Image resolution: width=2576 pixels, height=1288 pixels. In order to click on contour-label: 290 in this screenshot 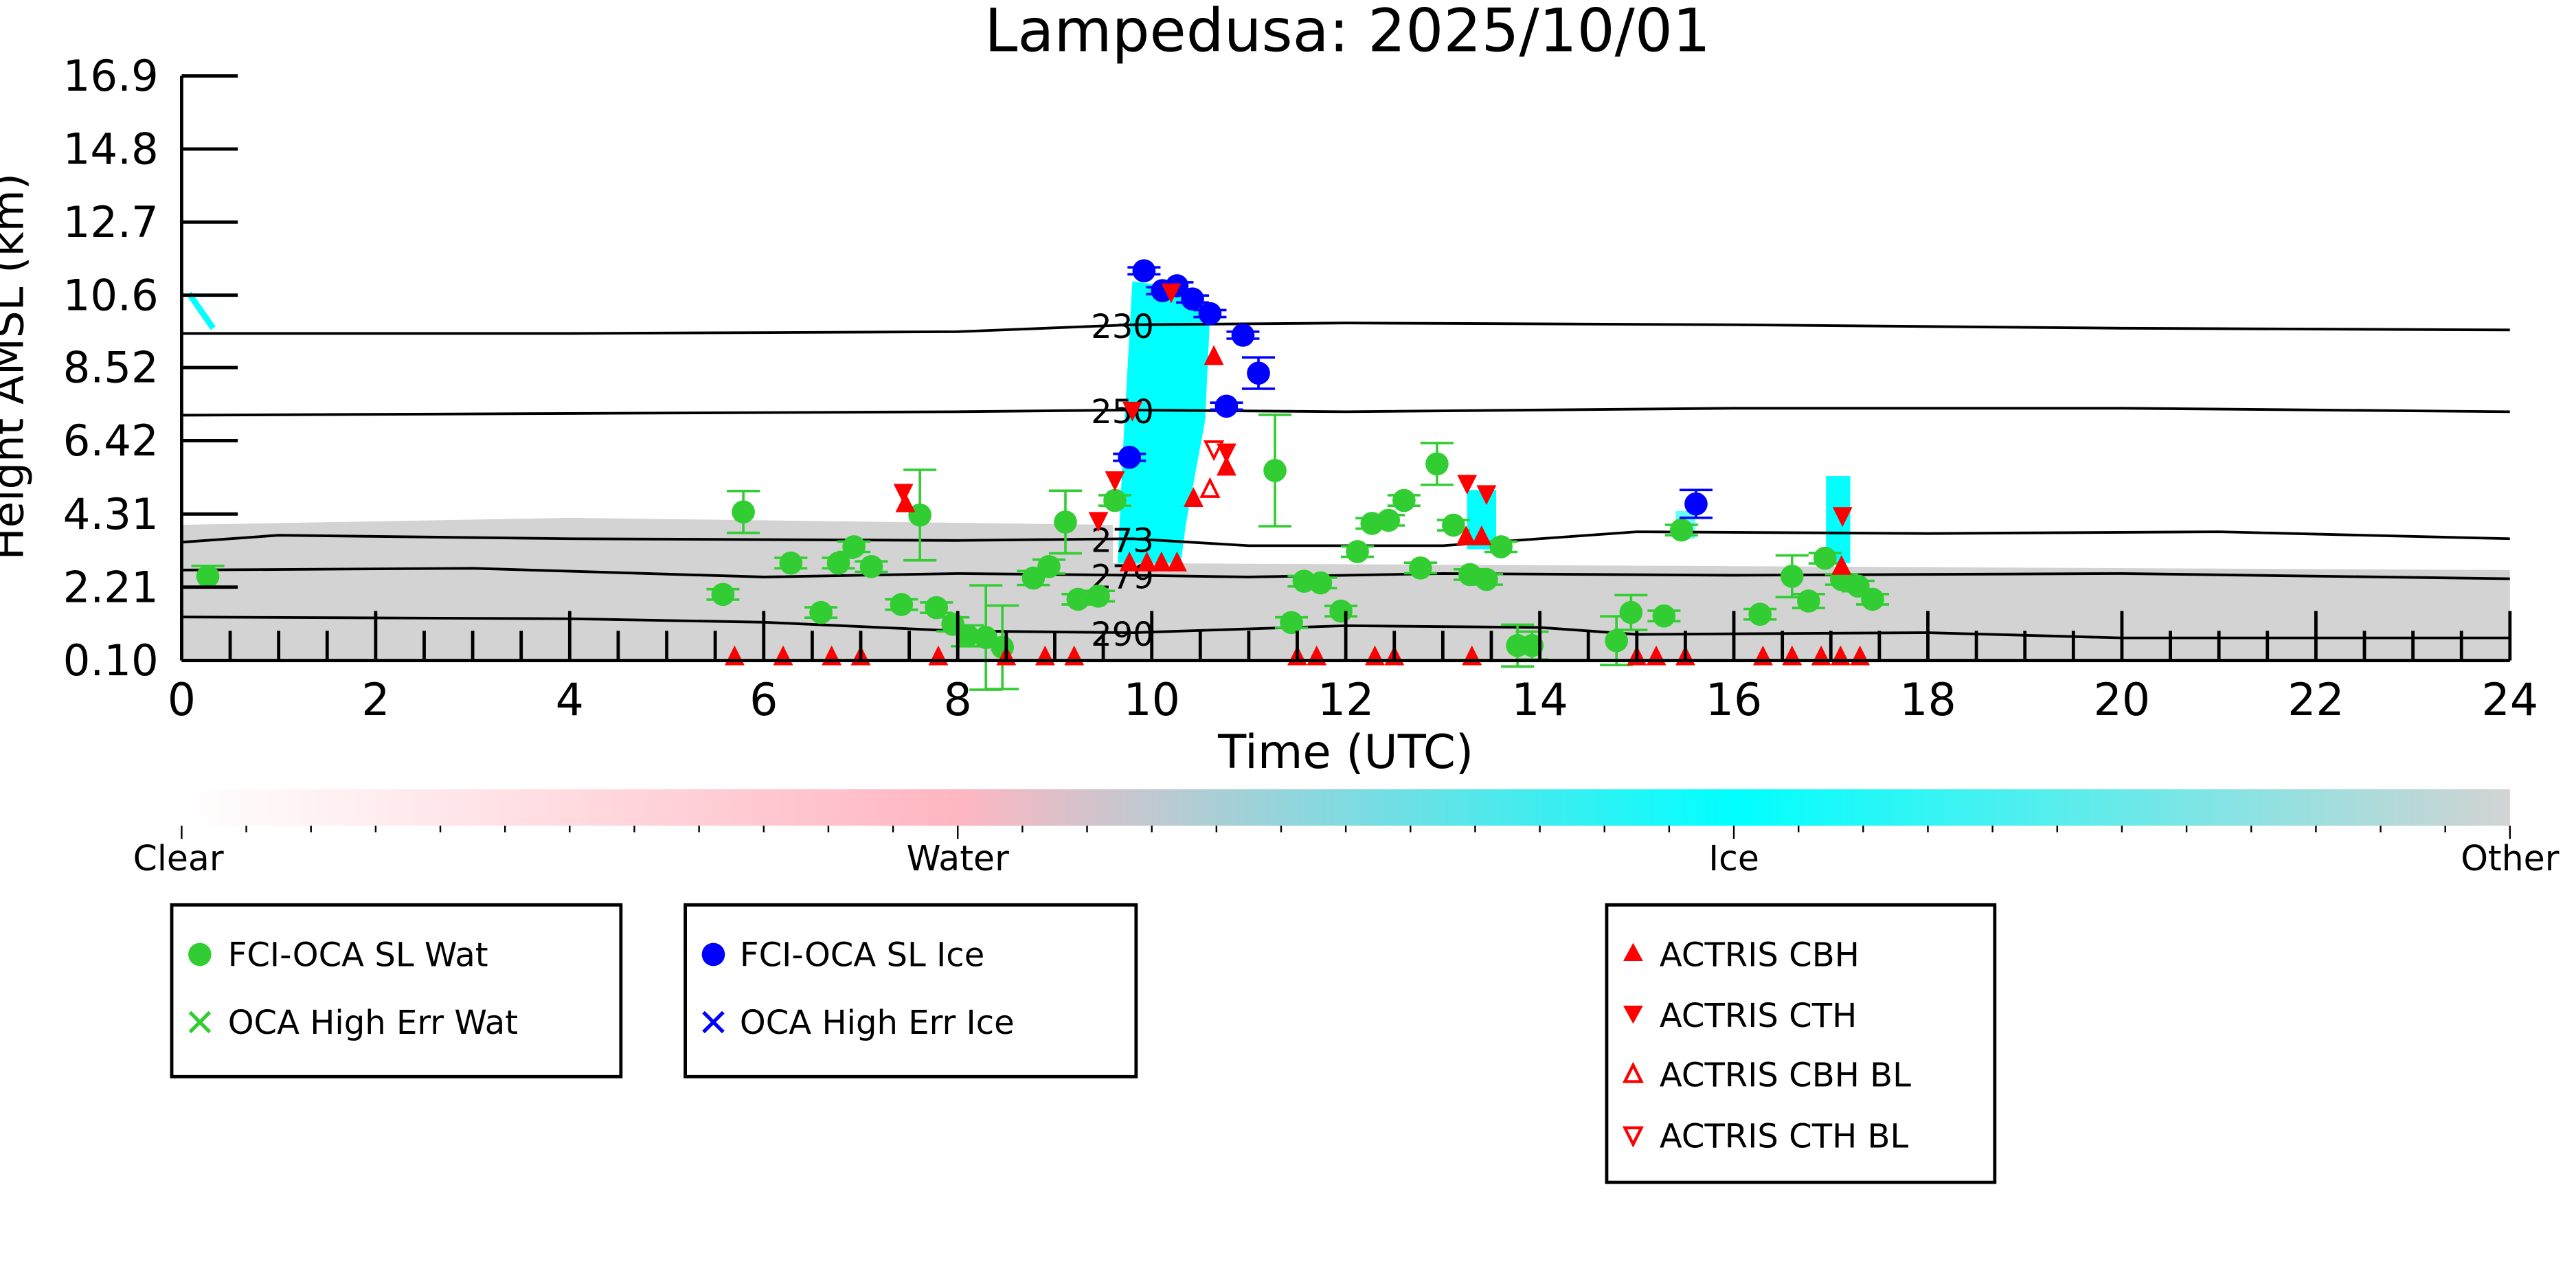, I will do `click(1122, 634)`.